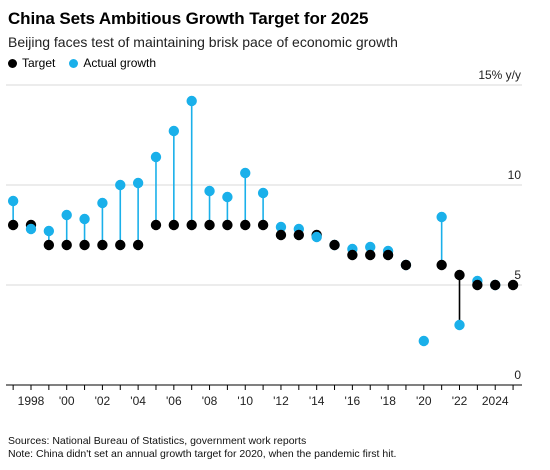  I want to click on x-tick-label-2000: '00, so click(67, 401).